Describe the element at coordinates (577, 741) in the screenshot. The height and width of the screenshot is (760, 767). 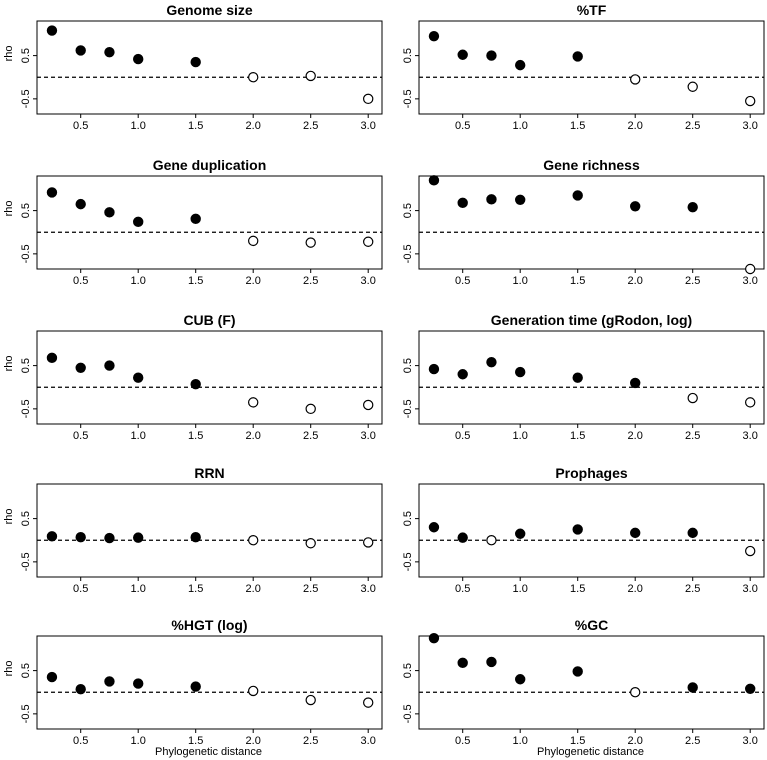
I see `panel-10-x-tick-label: 1.5` at that location.